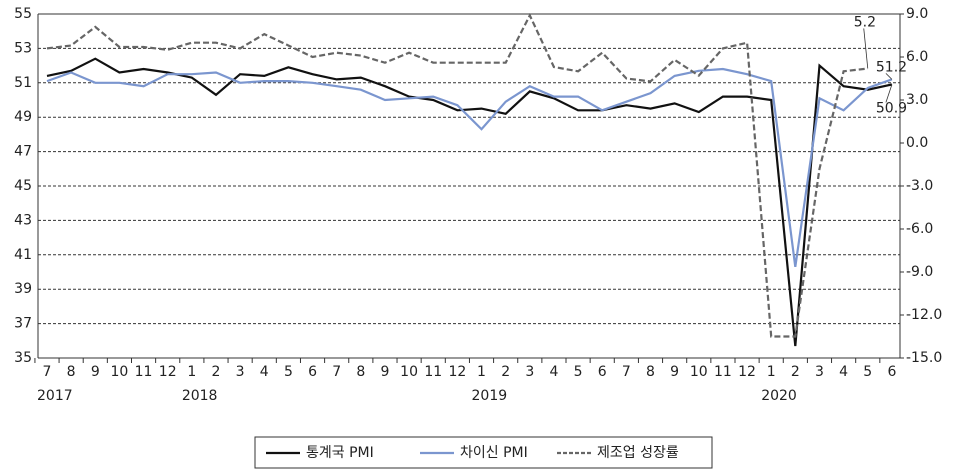 Image resolution: width=956 pixels, height=471 pixels. Describe the element at coordinates (23, 324) in the screenshot. I see `y-tick-label: 37` at that location.